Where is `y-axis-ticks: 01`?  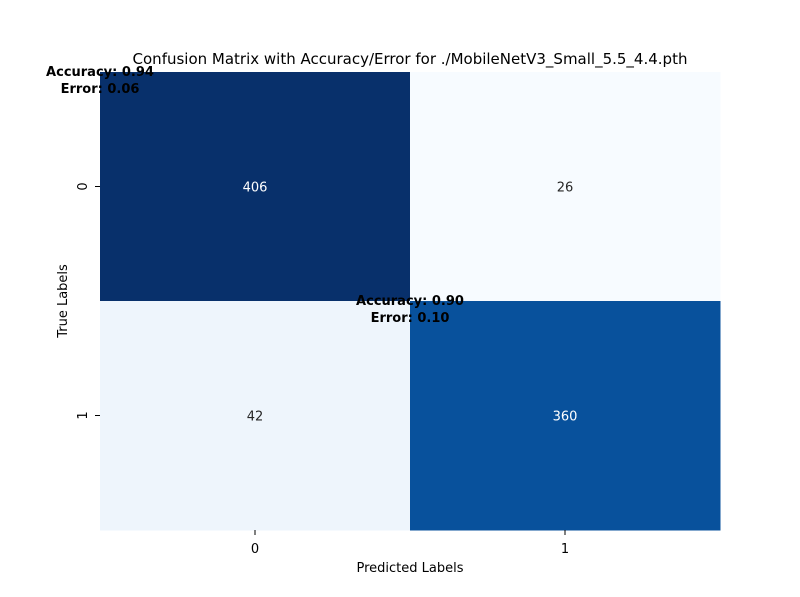 y-axis-ticks: 01 is located at coordinates (88, 301).